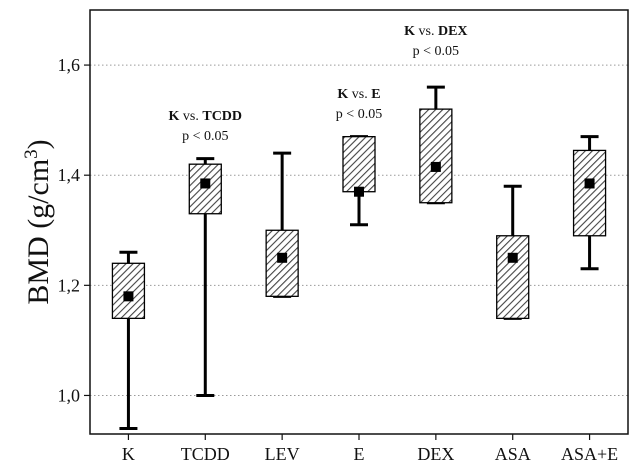  I want to click on y-axis-label: BMD (g/cm3), so click(38, 221).